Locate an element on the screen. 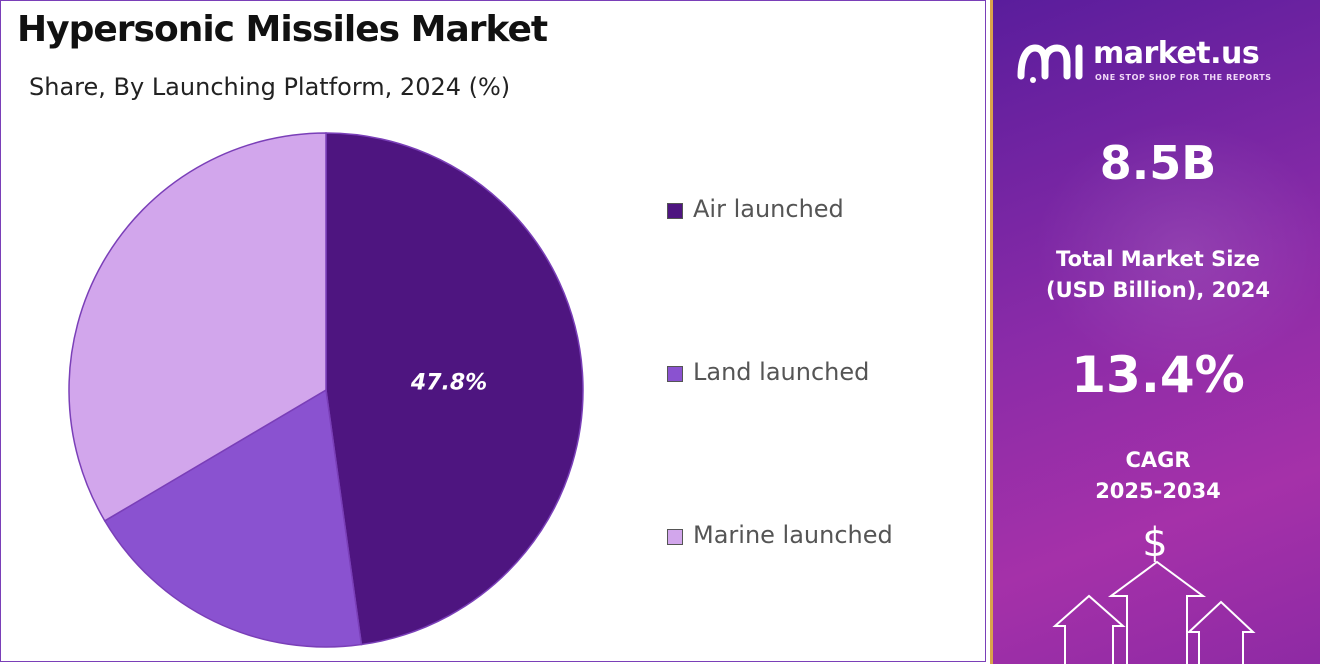  legend-label-land: Land launched is located at coordinates (781, 372).